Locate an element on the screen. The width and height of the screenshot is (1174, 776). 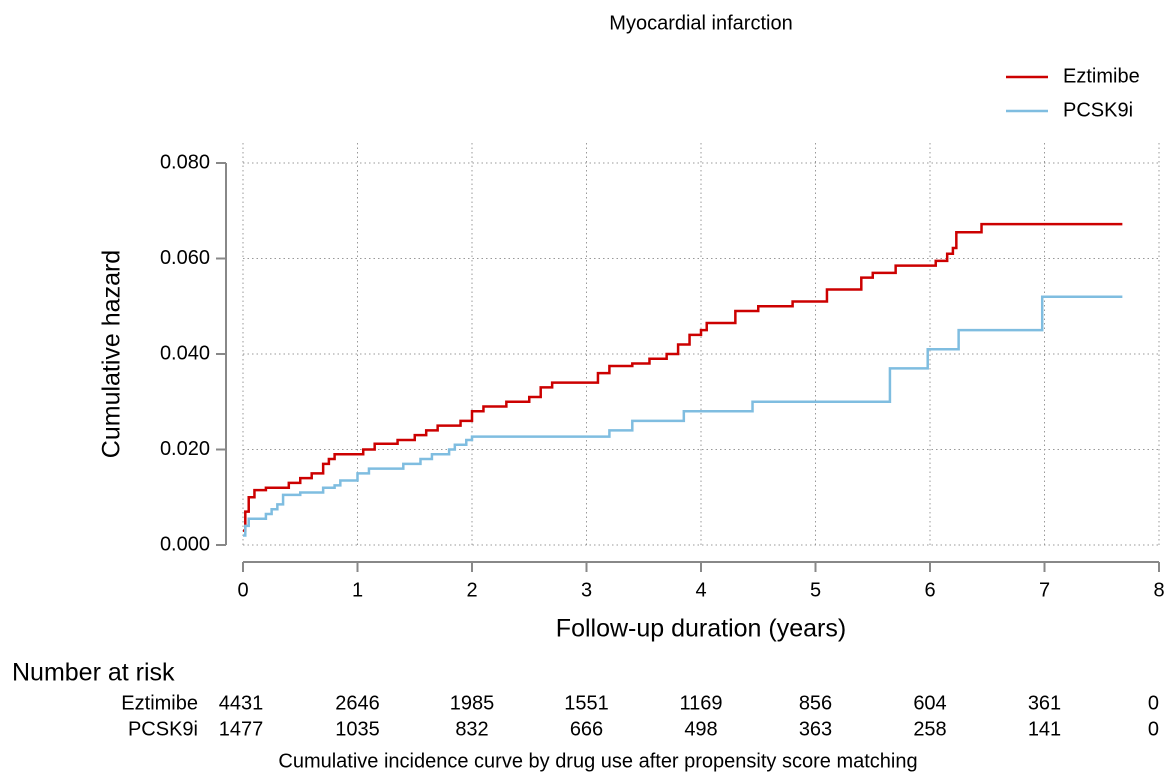
y-tick-label: 0.000 is located at coordinates (185, 544).